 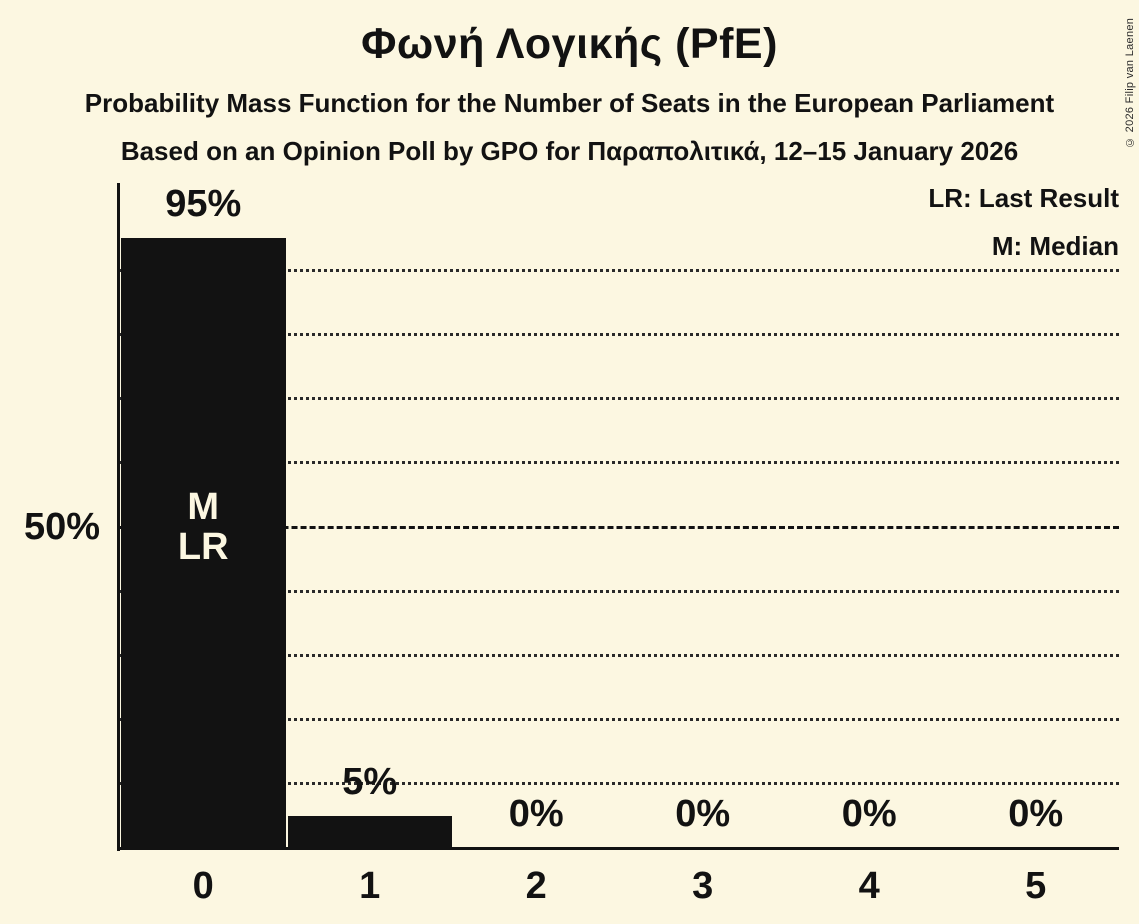 I want to click on median-last-result-annotation: M LR, so click(x=203, y=527).